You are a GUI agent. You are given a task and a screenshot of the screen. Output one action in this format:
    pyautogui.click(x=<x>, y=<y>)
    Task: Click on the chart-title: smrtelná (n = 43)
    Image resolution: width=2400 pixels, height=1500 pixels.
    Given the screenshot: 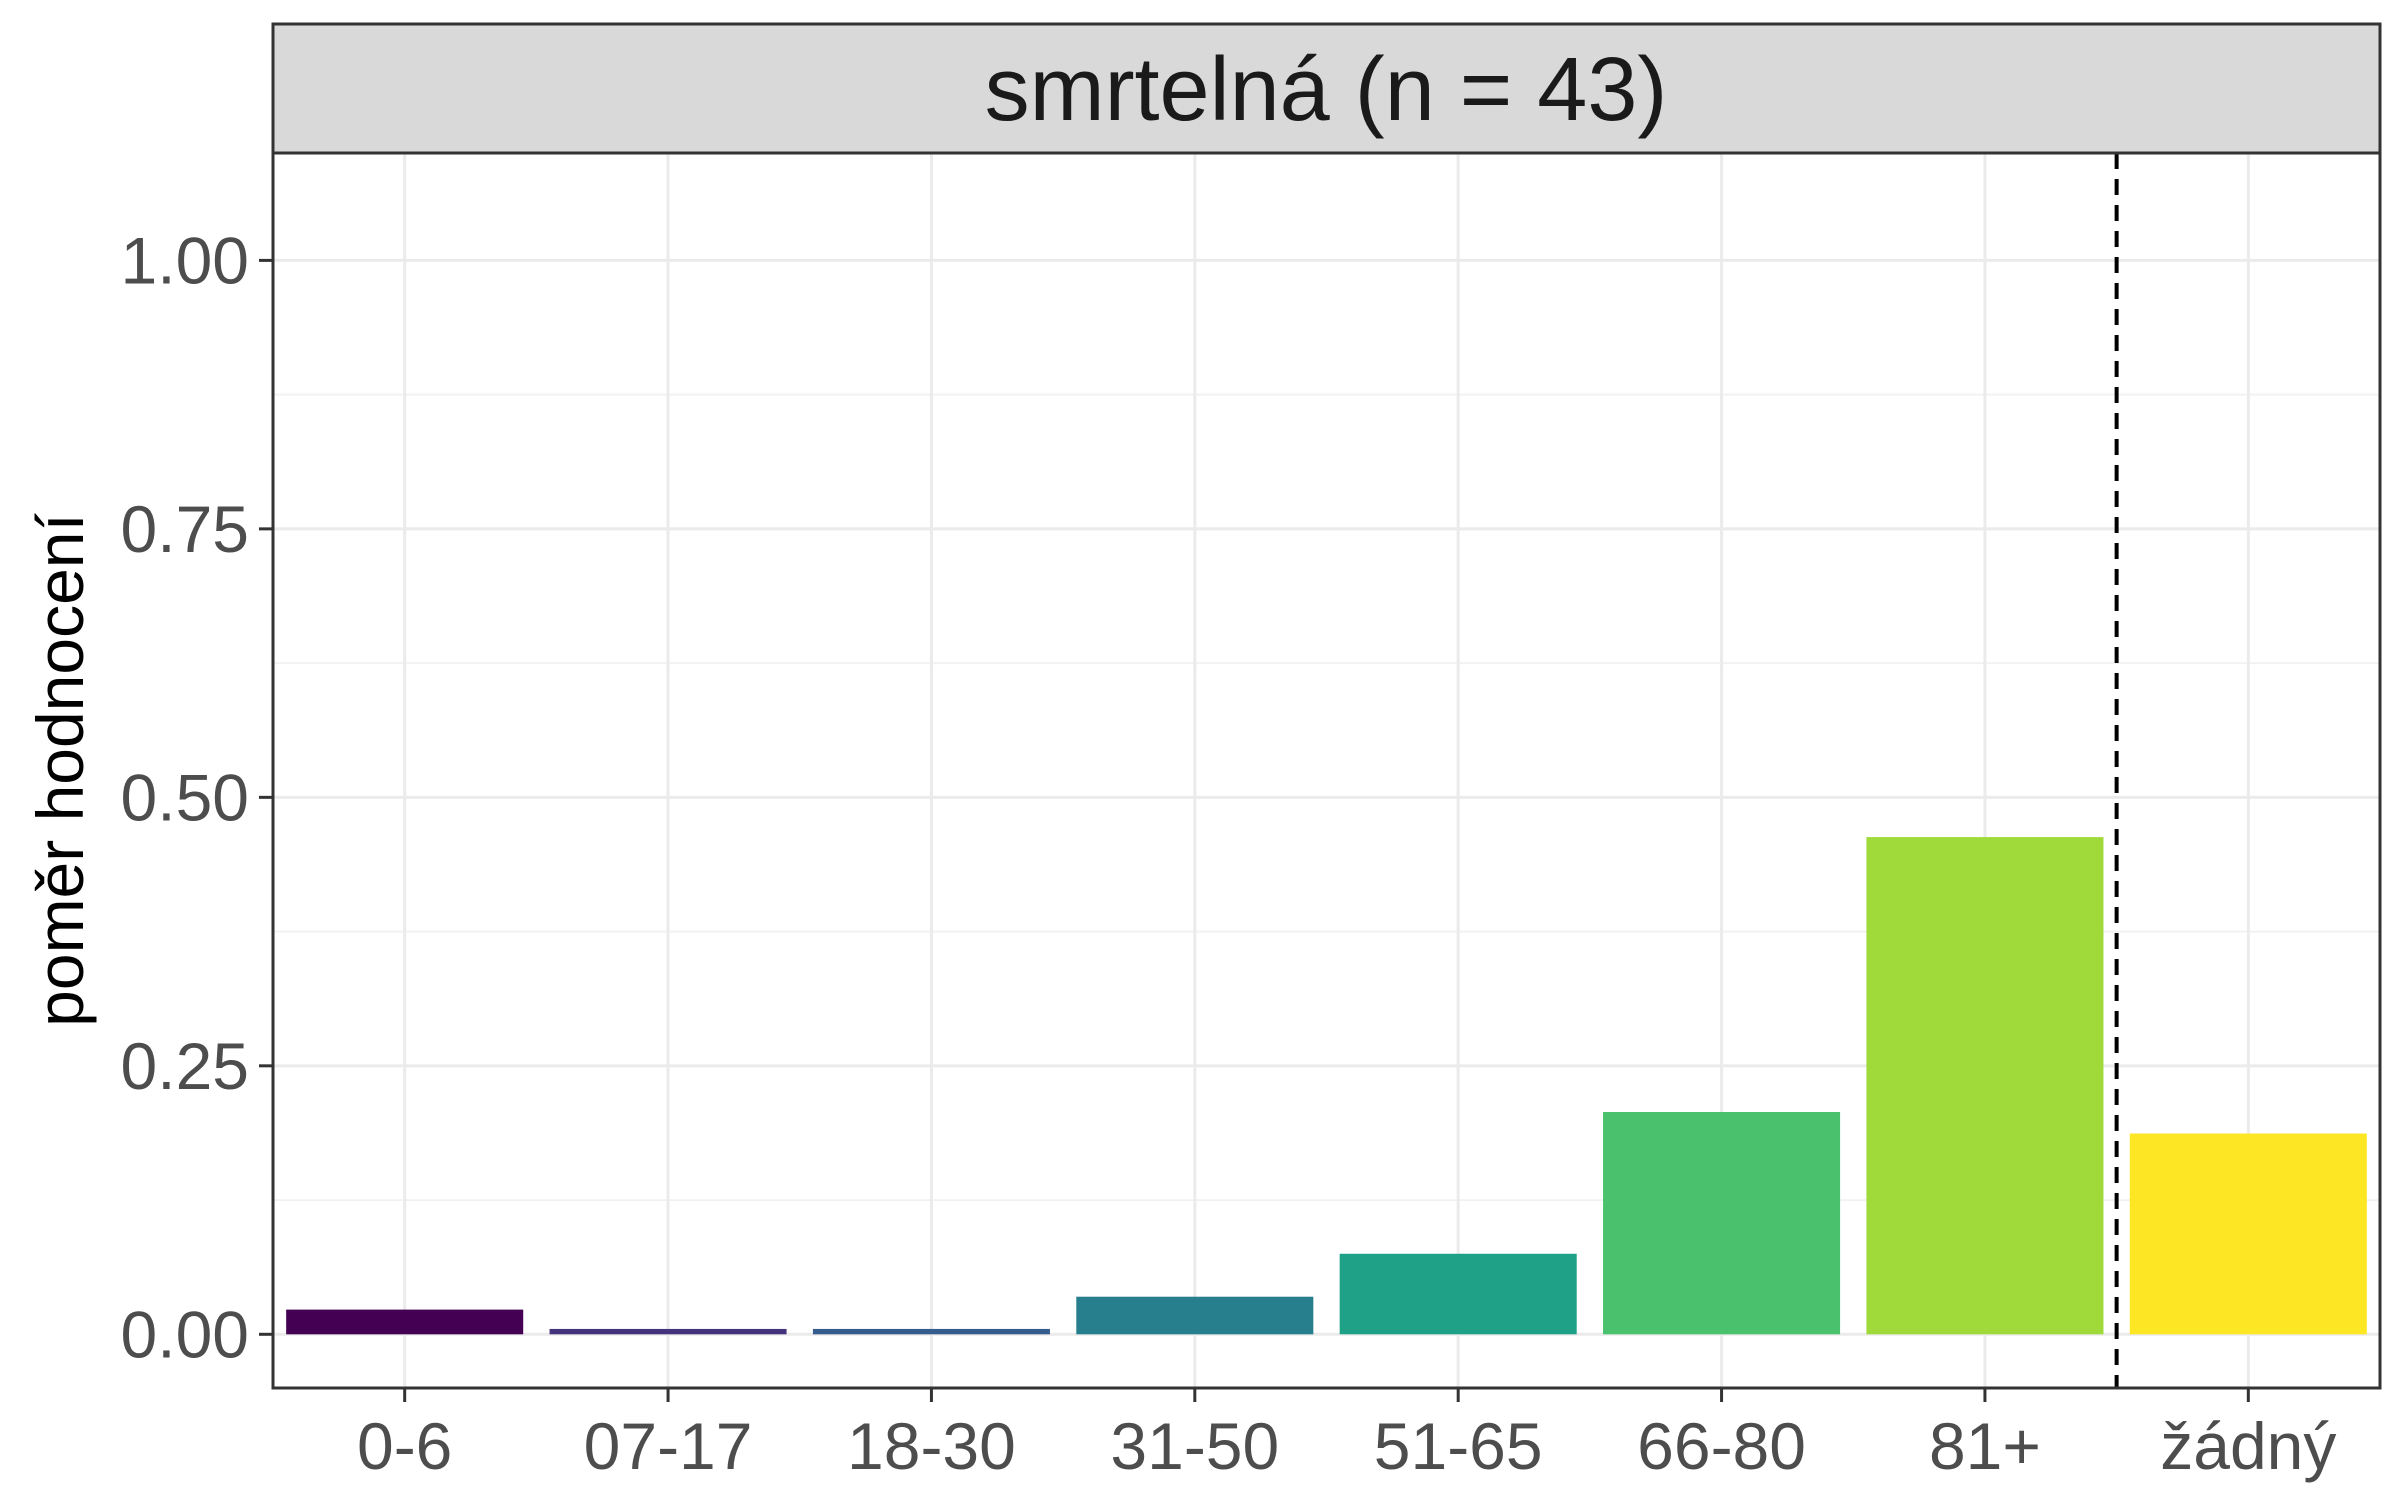 What is the action you would take?
    pyautogui.click(x=1326, y=90)
    